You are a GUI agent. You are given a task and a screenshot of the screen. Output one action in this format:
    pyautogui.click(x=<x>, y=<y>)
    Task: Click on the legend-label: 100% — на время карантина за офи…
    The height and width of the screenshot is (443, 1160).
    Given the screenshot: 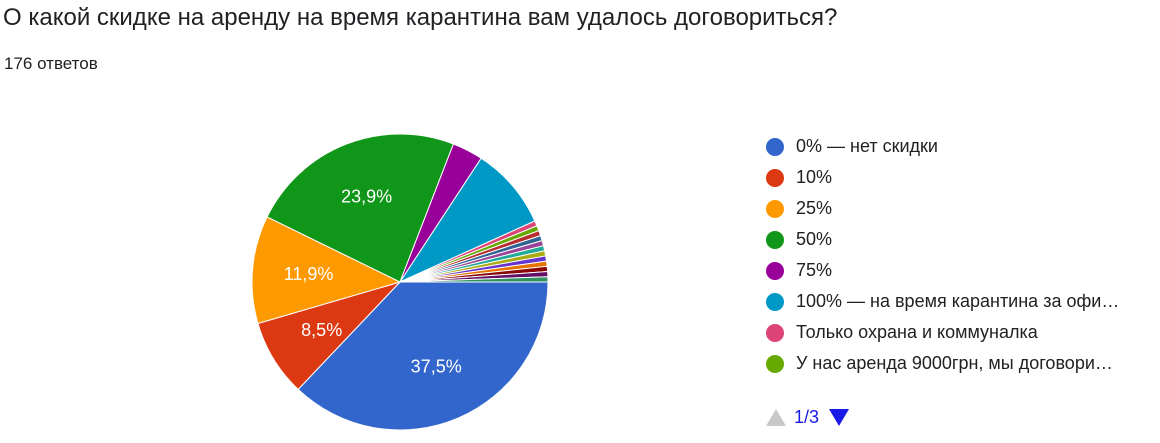 What is the action you would take?
    pyautogui.click(x=958, y=301)
    